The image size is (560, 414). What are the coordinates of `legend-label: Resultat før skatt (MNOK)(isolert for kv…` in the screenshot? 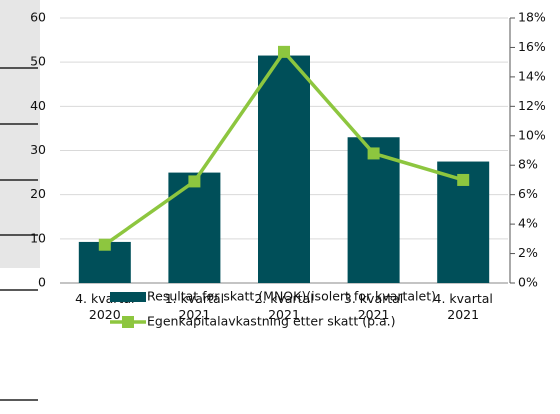 It's located at (291, 296).